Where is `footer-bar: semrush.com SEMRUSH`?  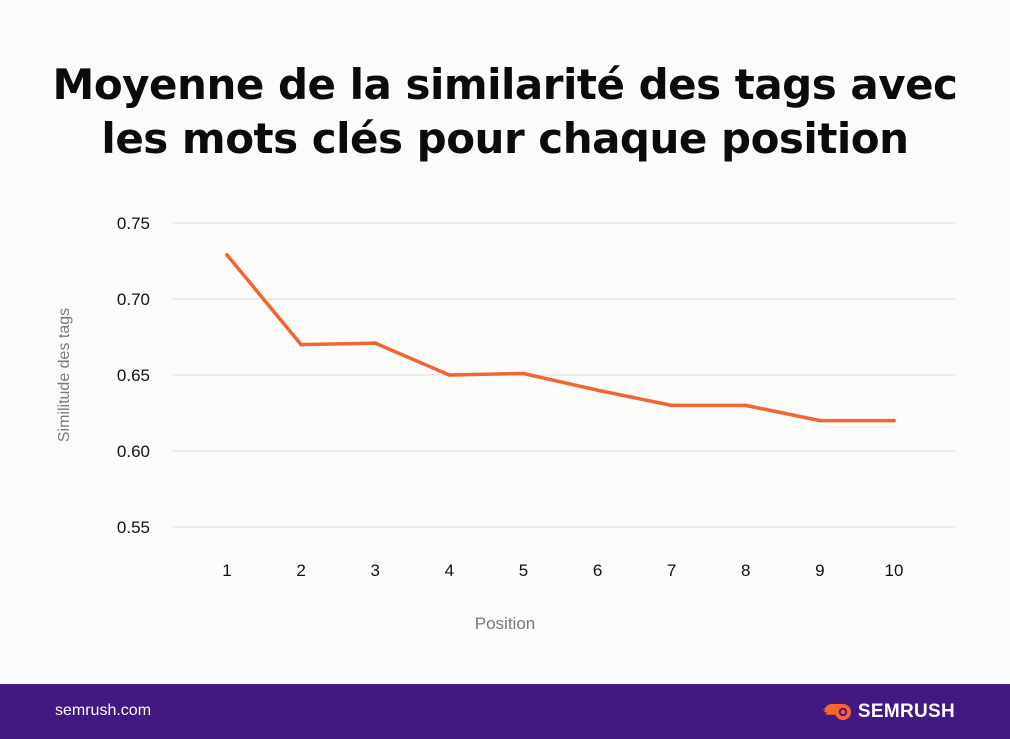 footer-bar: semrush.com SEMRUSH is located at coordinates (505, 711).